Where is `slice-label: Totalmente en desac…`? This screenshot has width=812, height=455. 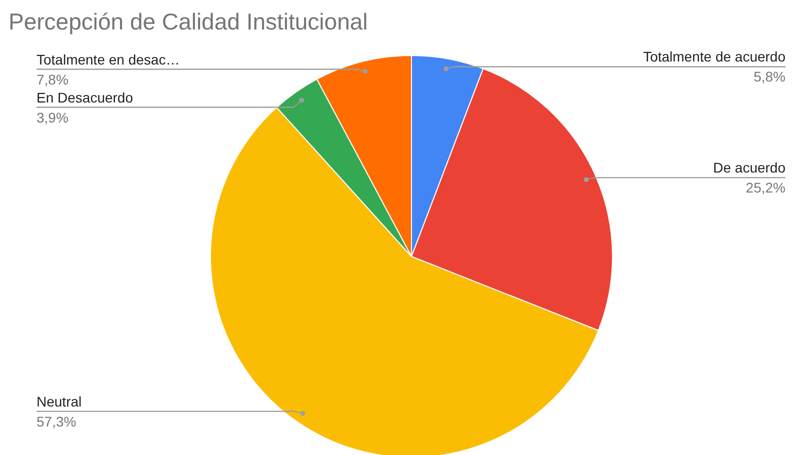
slice-label: Totalmente en desac… is located at coordinates (108, 59).